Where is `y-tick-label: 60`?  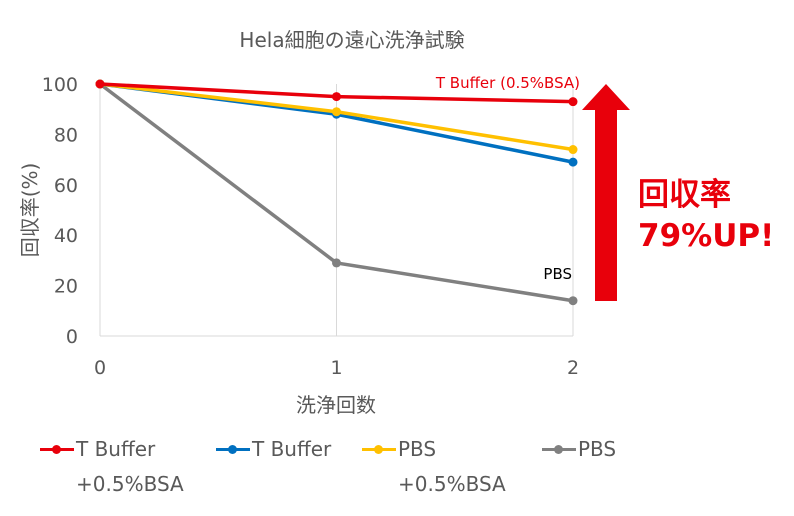
y-tick-label: 60 is located at coordinates (66, 186).